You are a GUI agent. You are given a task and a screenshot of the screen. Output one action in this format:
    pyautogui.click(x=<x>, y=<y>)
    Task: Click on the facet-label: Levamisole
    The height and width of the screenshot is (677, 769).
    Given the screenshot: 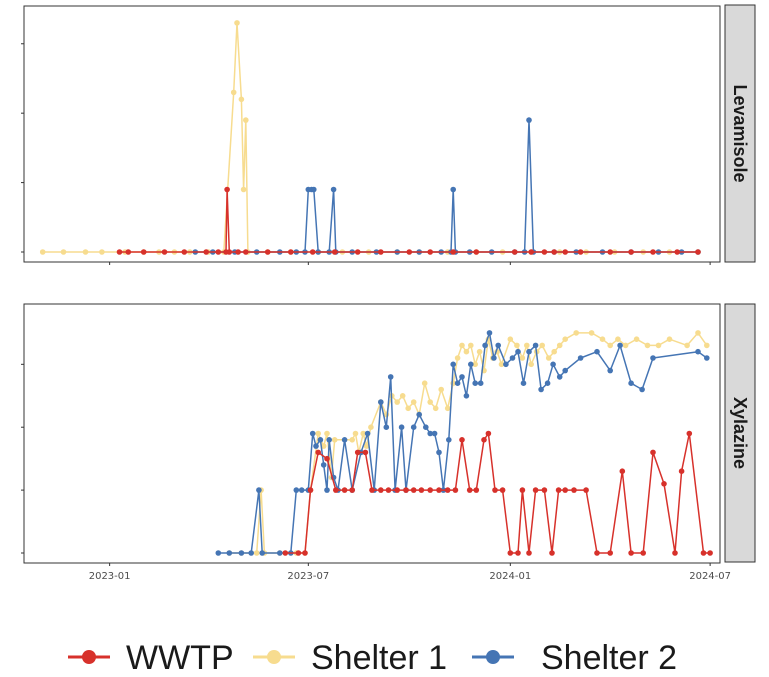 What is the action you would take?
    pyautogui.click(x=740, y=133)
    